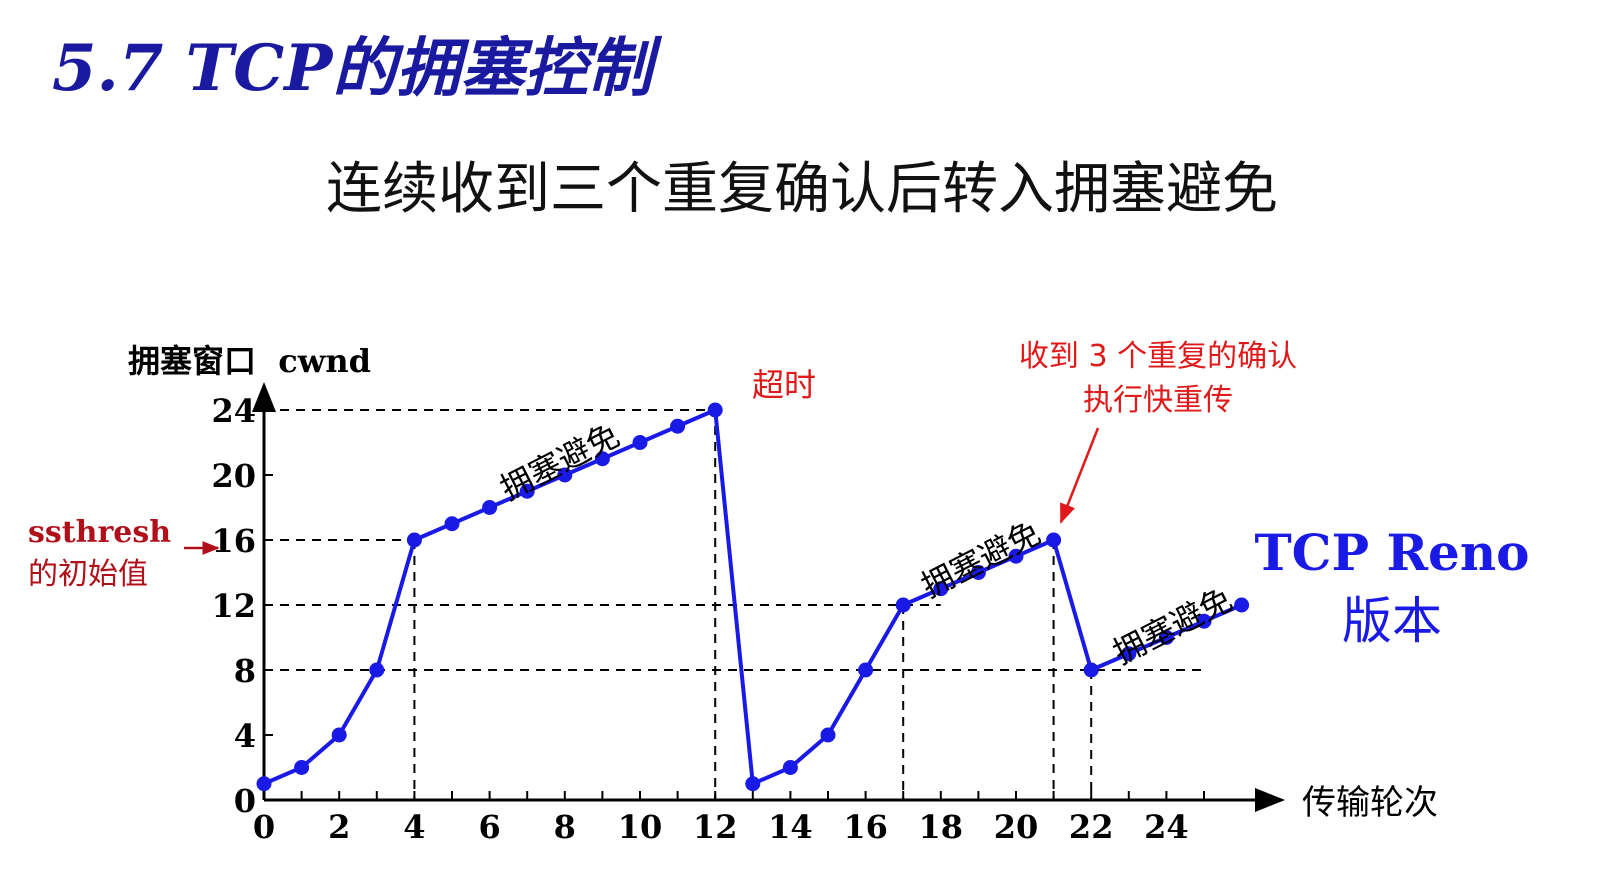 This screenshot has width=1604, height=894. What do you see at coordinates (264, 827) in the screenshot?
I see `x-tick-label: 0` at bounding box center [264, 827].